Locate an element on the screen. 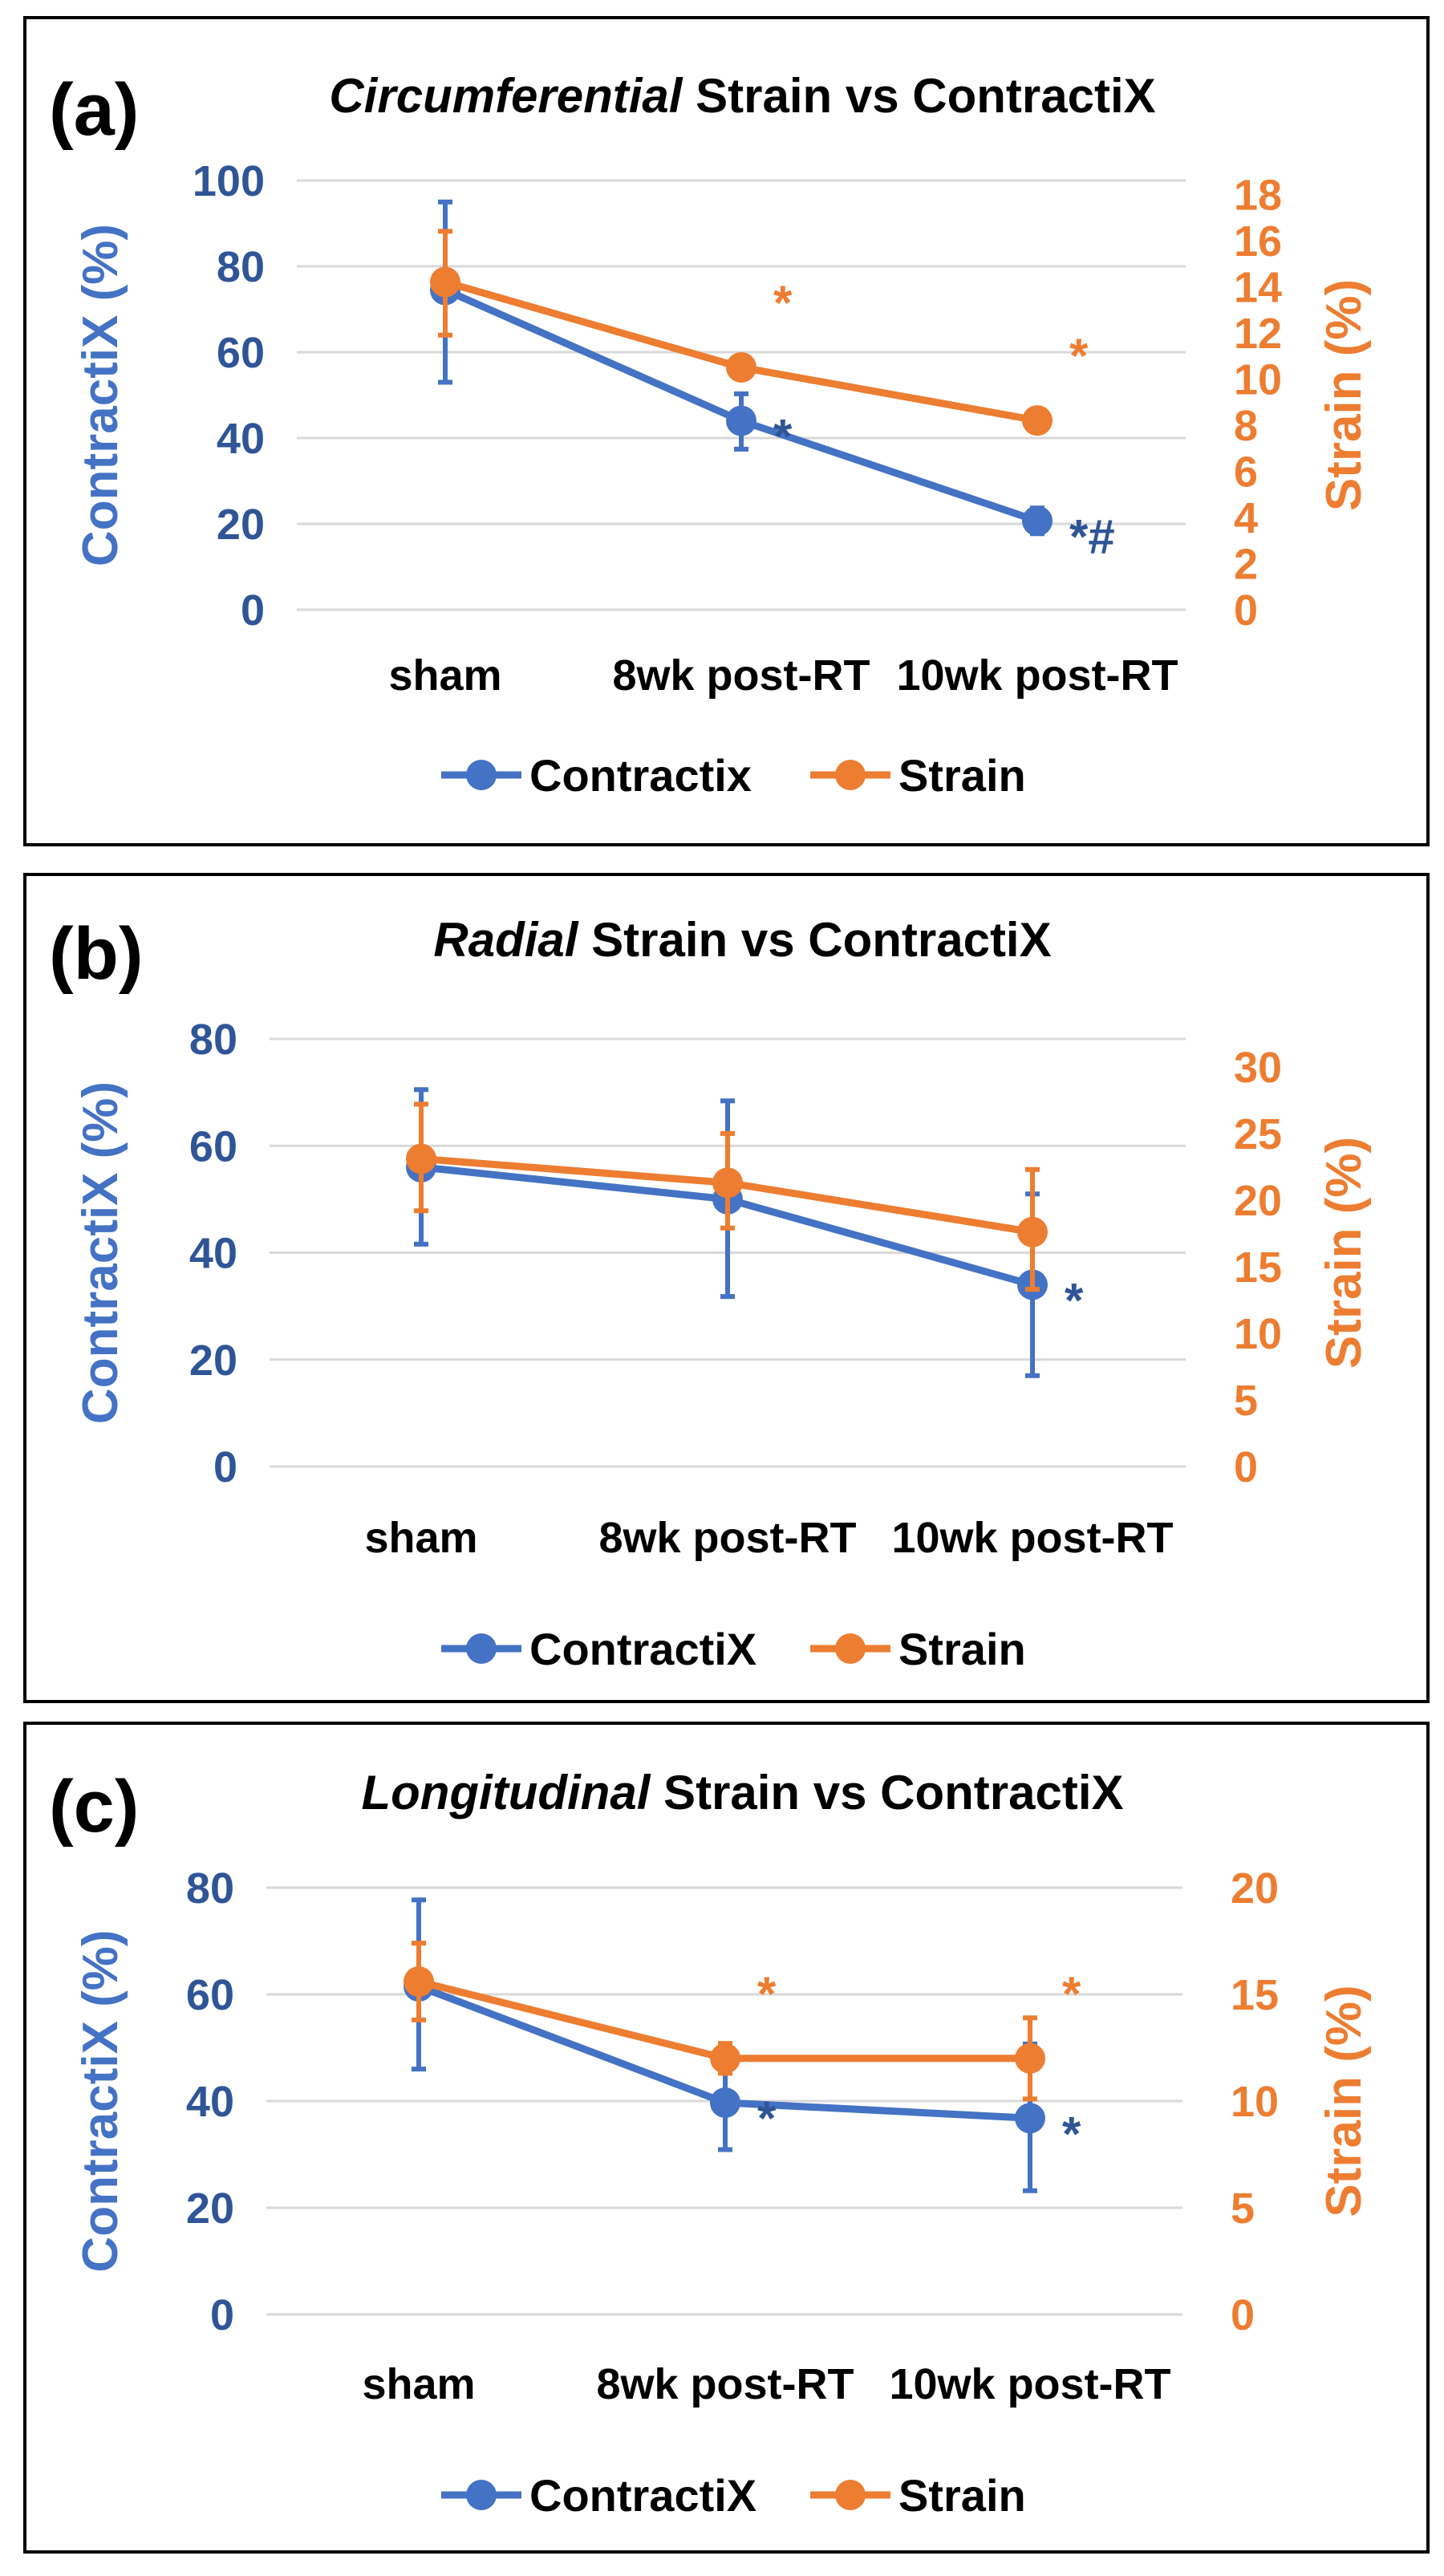 Image resolution: width=1444 pixels, height=2576 pixels. chart-title-italic: Circumferential is located at coordinates (506, 96).